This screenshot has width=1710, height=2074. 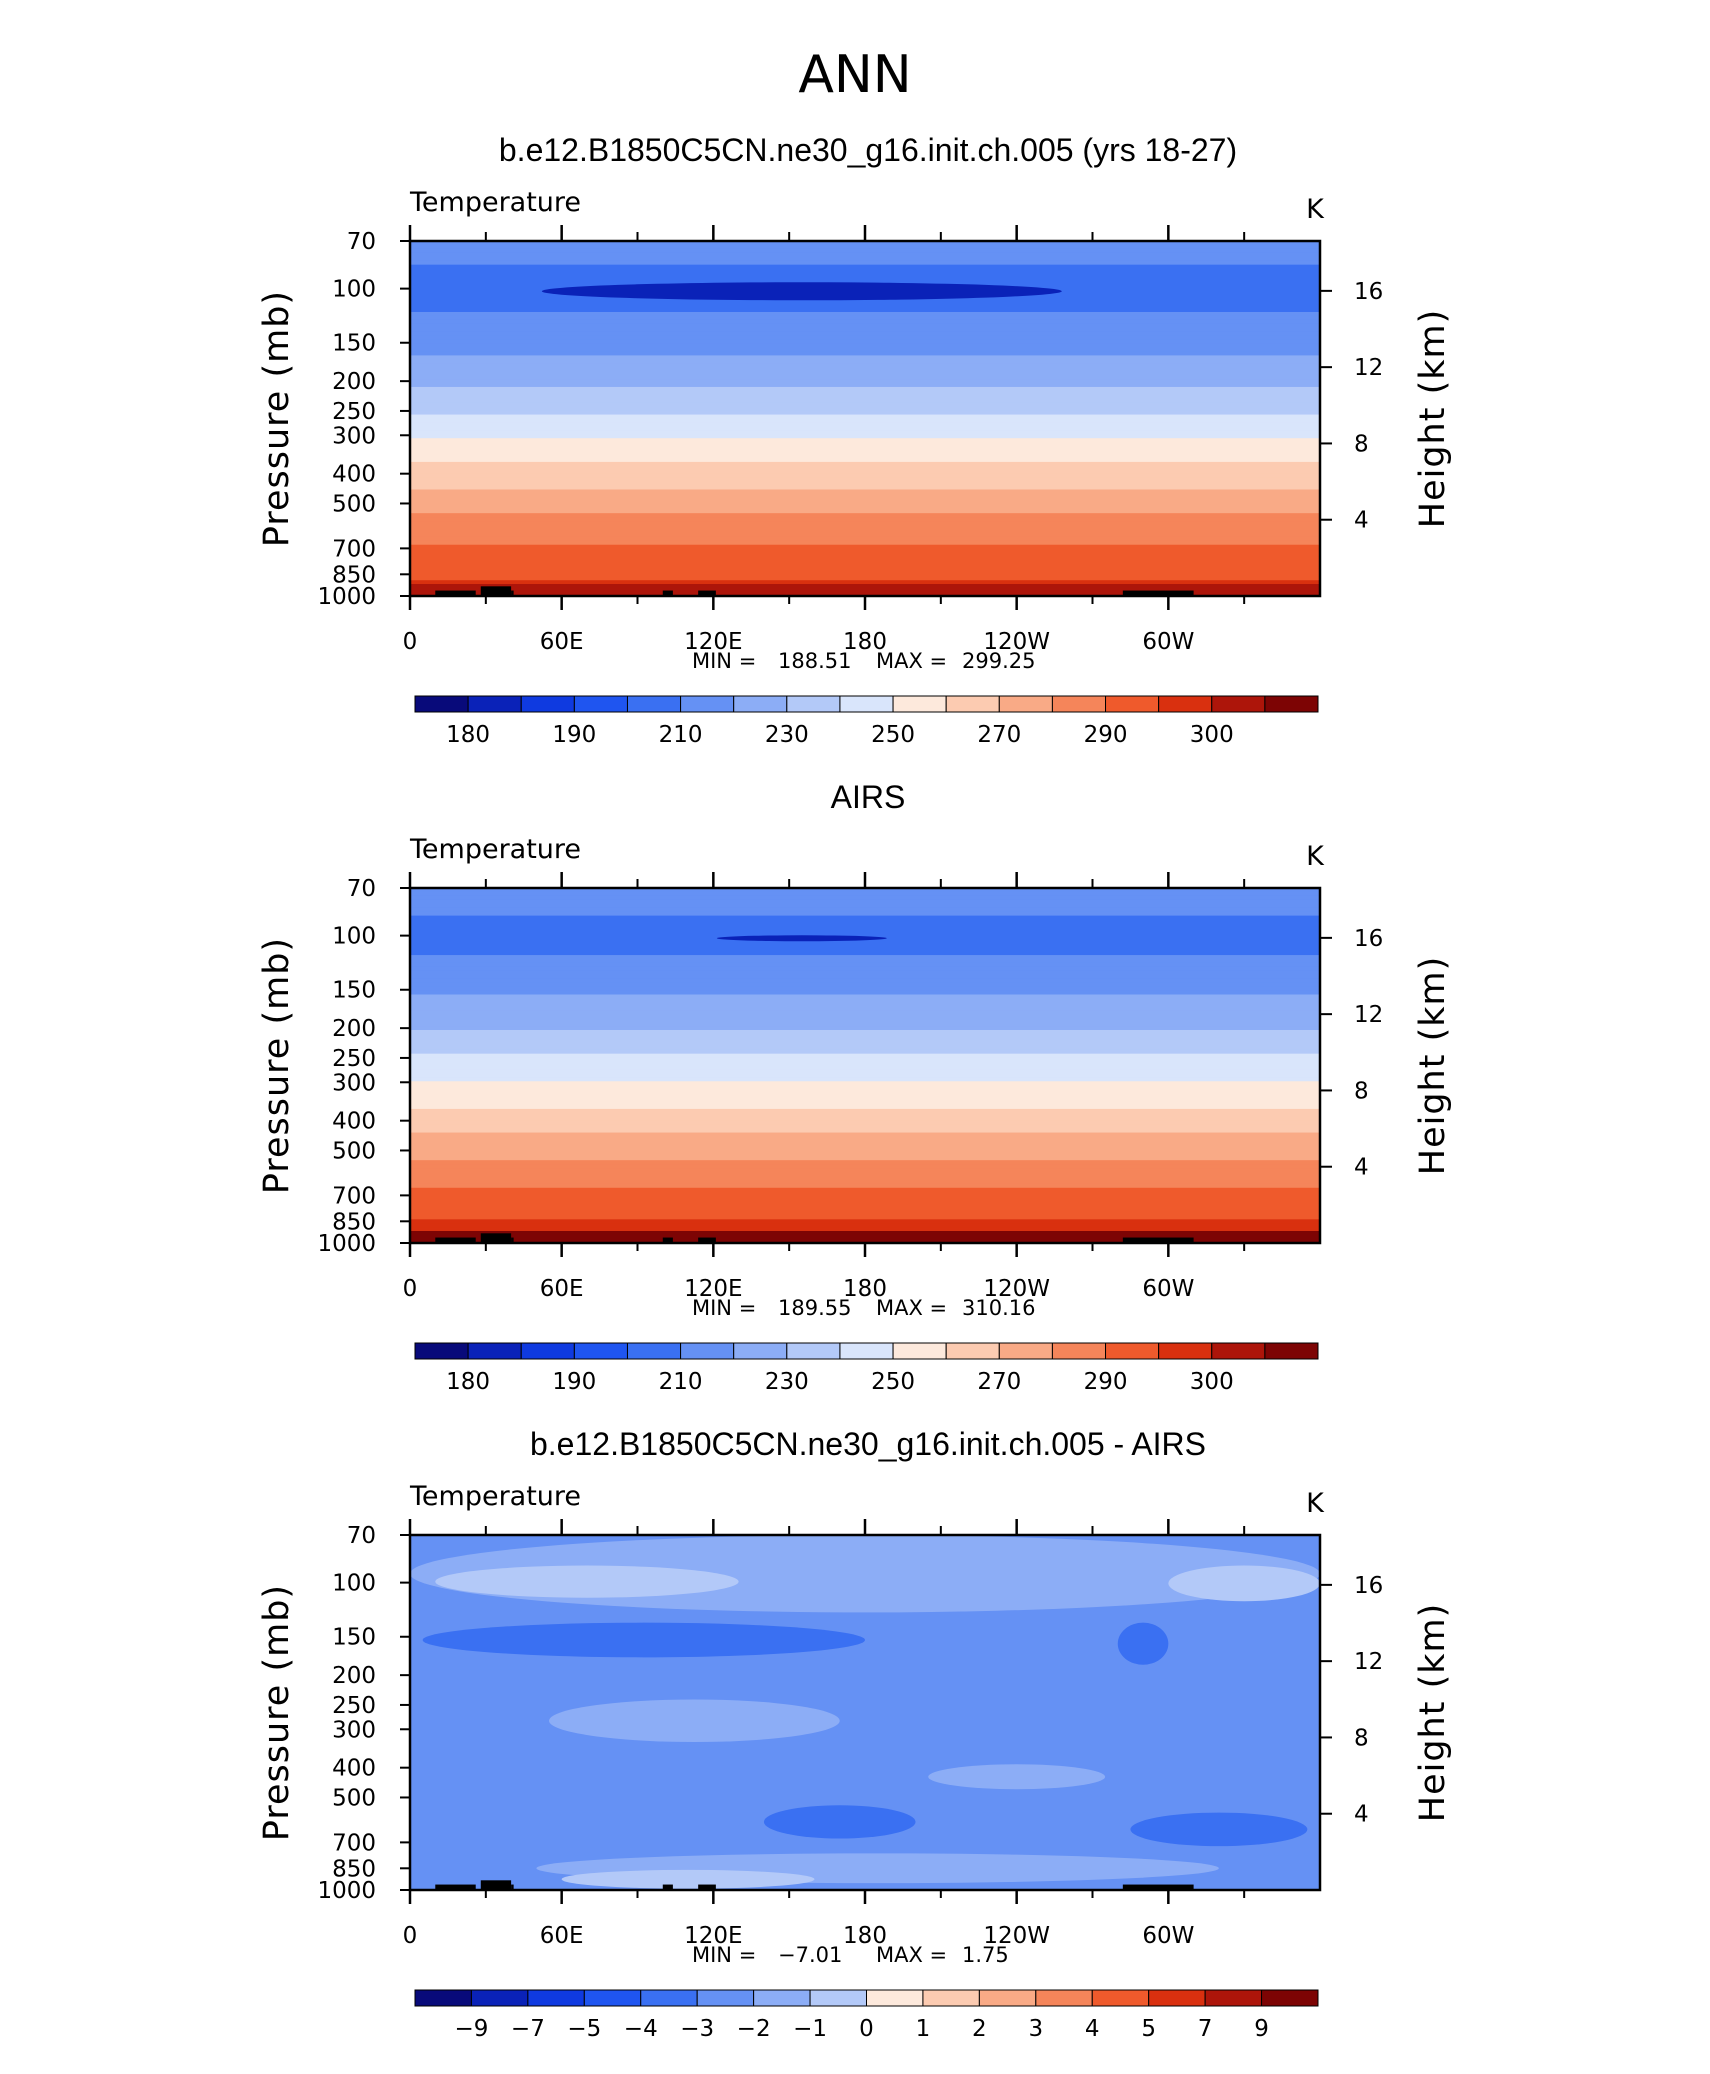 I want to click on colorbar-label: 290, so click(x=1106, y=735).